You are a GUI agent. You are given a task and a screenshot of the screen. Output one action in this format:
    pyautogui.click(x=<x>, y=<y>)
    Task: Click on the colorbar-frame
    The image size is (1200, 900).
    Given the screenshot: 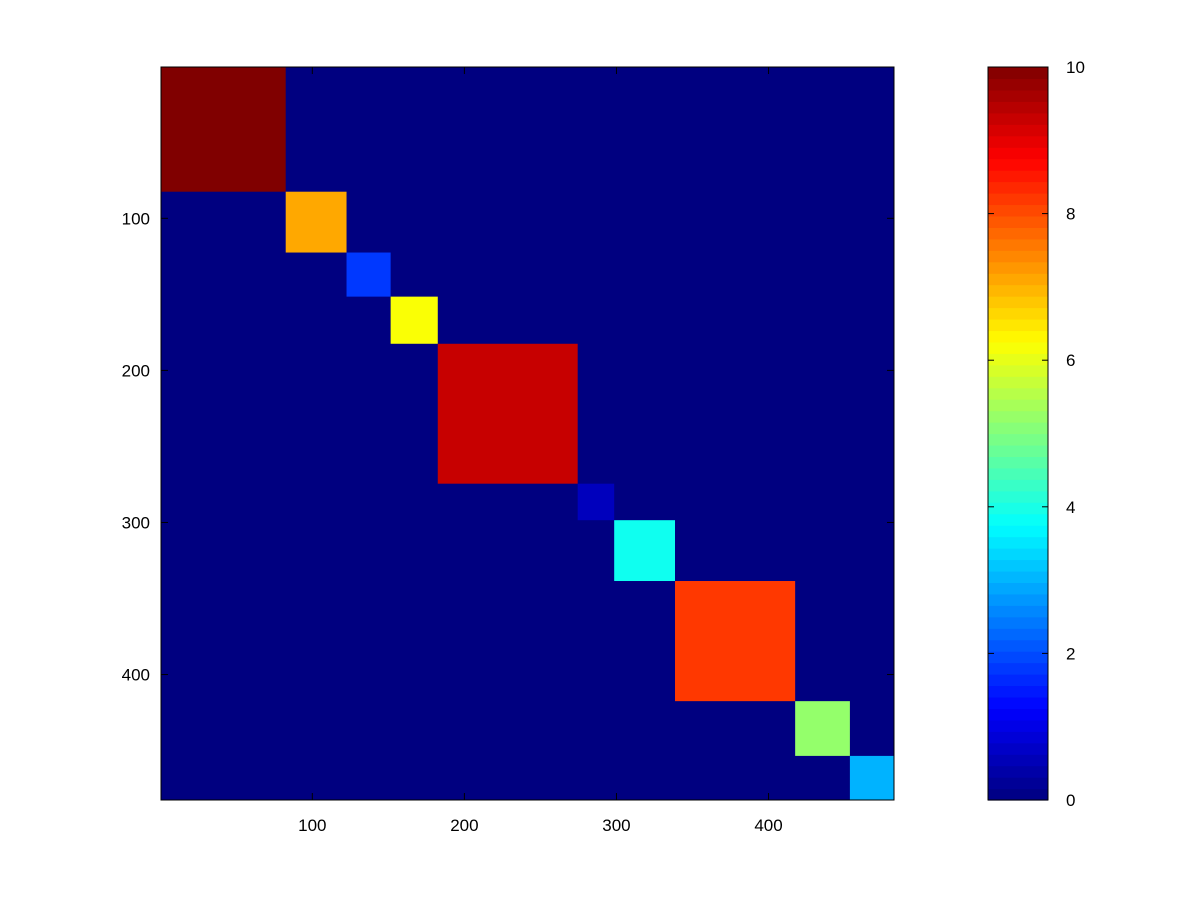 What is the action you would take?
    pyautogui.click(x=1018, y=433)
    